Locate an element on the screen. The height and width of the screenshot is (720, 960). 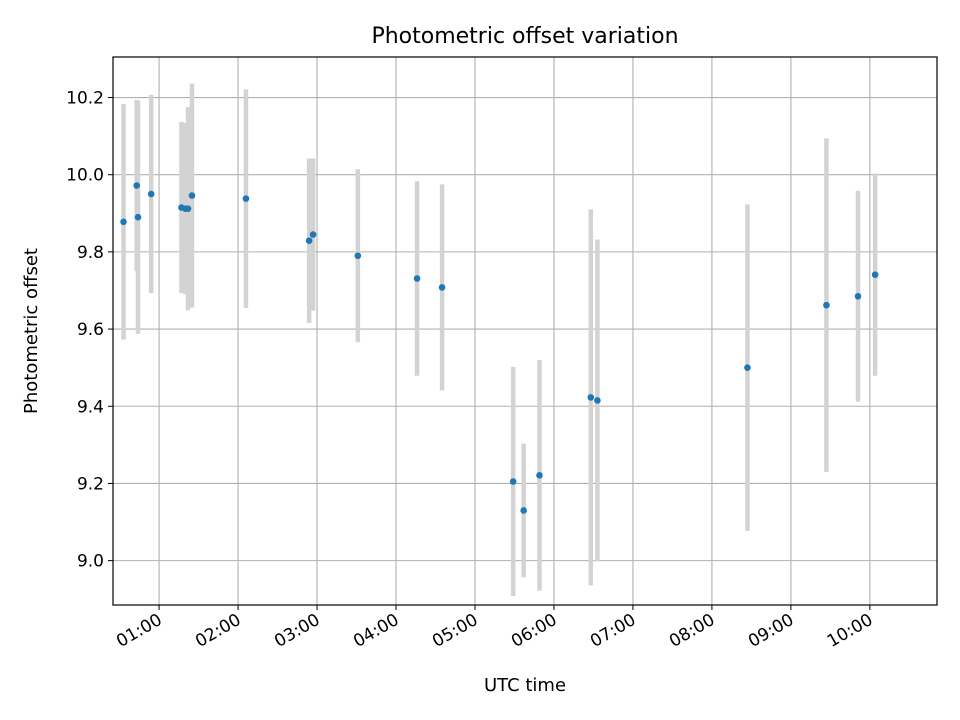
y-tick-label: 9.6 is located at coordinates (90, 330).